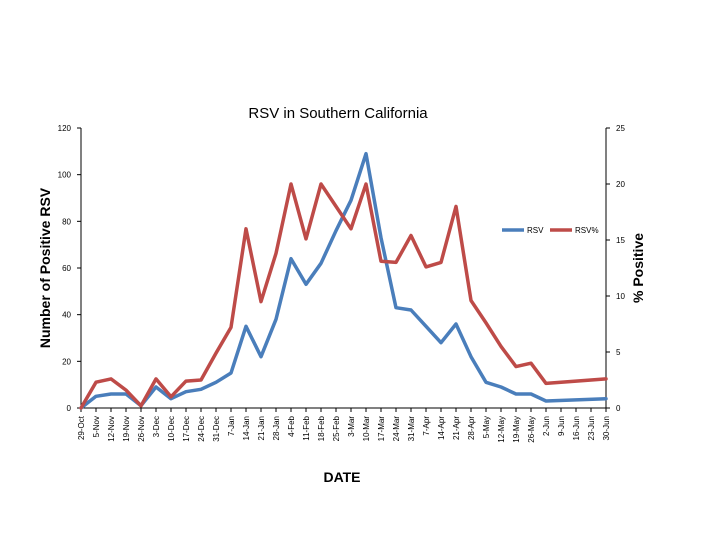 The width and height of the screenshot is (720, 540). What do you see at coordinates (291, 425) in the screenshot?
I see `x-tick-label: 4-Feb` at bounding box center [291, 425].